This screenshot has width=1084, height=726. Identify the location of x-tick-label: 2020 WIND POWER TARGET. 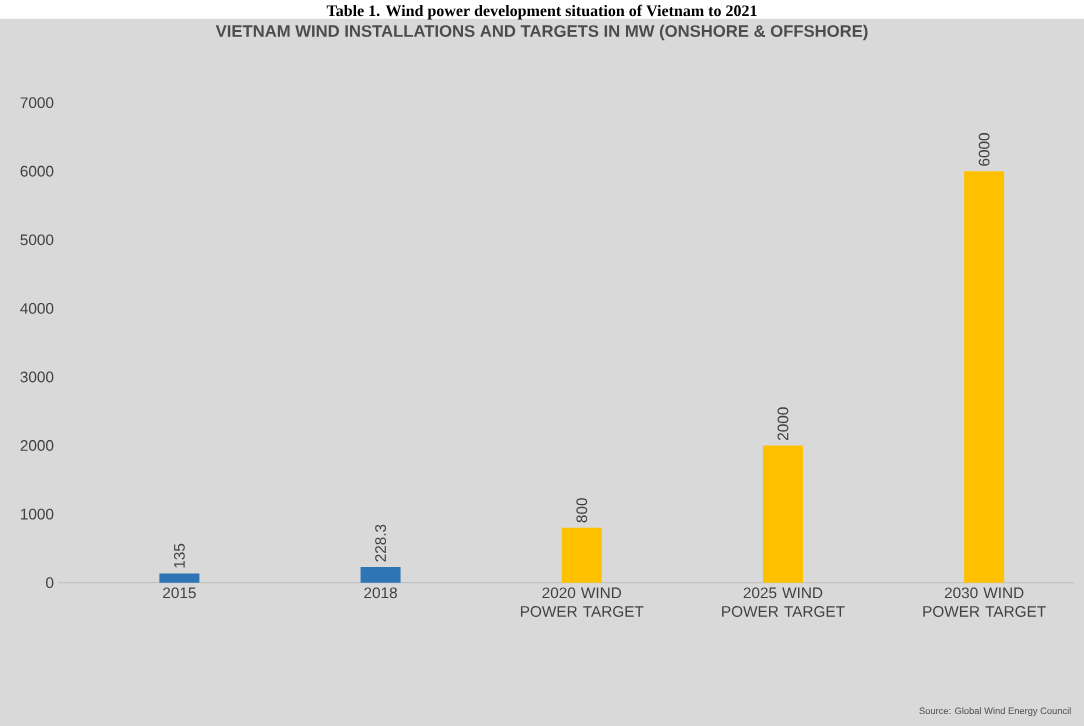
(582, 602).